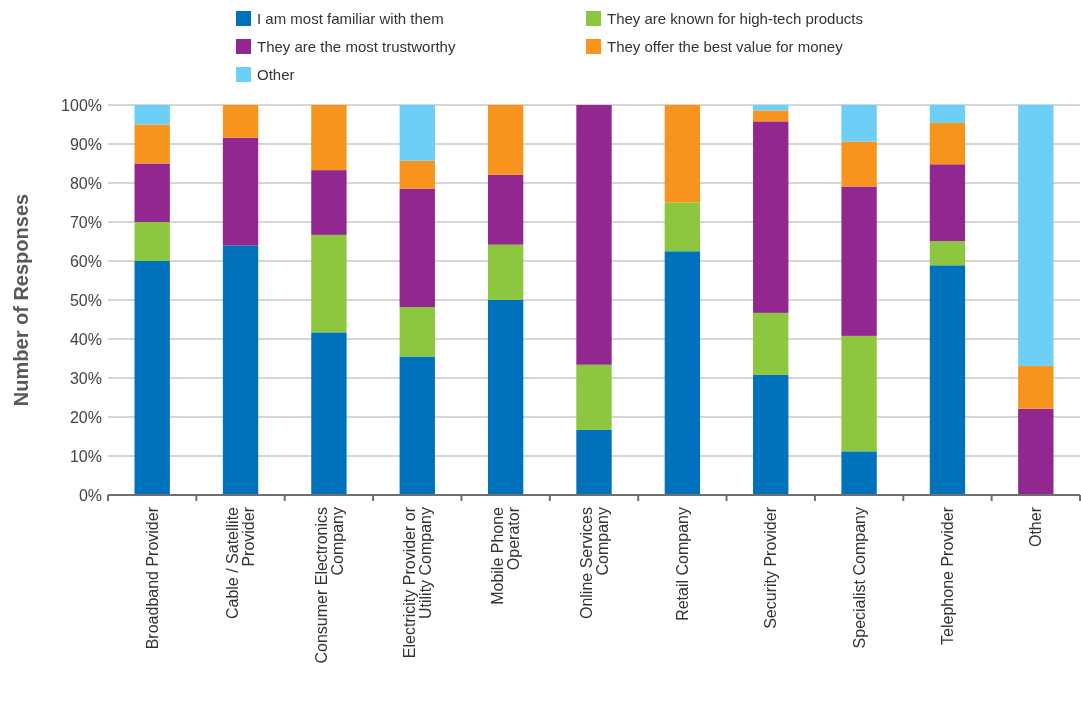  I want to click on y-tick-label: 0%, so click(90, 495).